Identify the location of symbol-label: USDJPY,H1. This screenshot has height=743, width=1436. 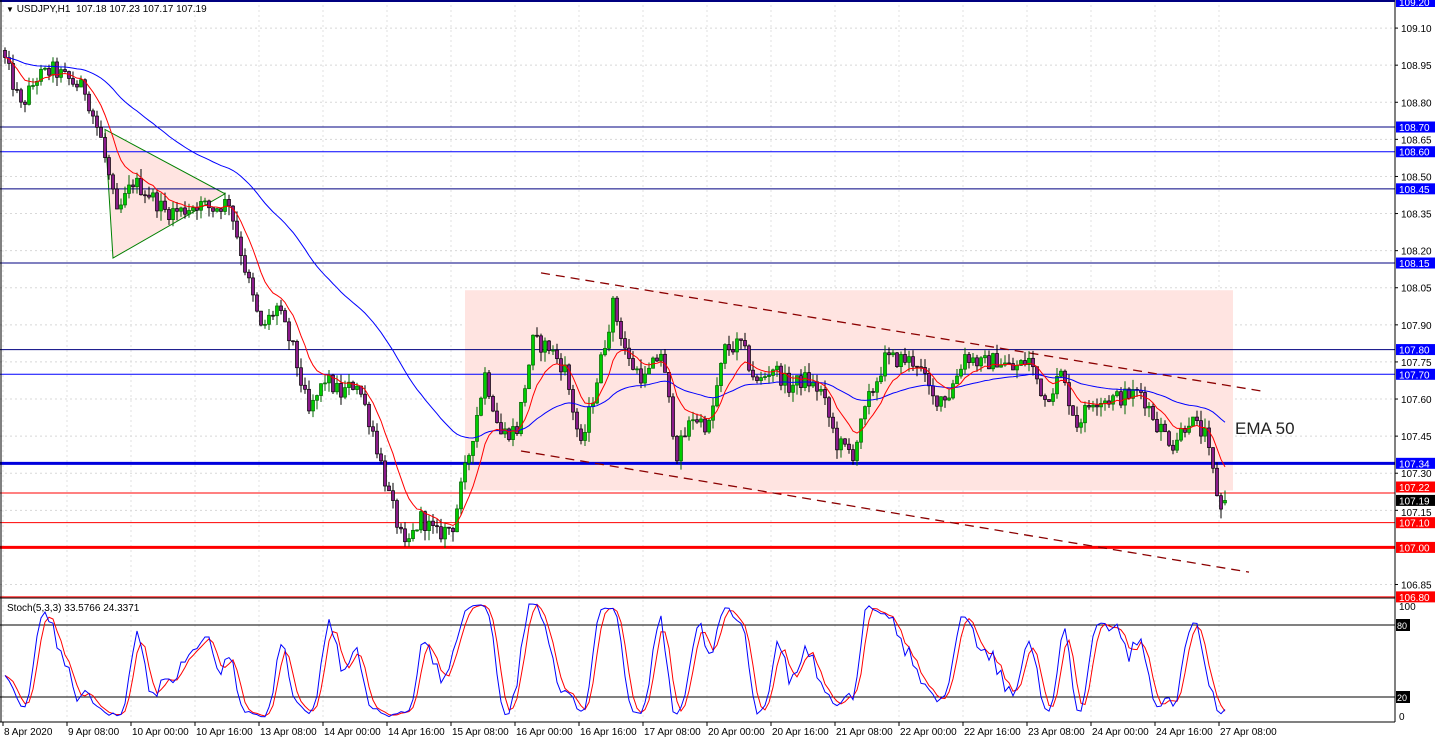
(43, 9).